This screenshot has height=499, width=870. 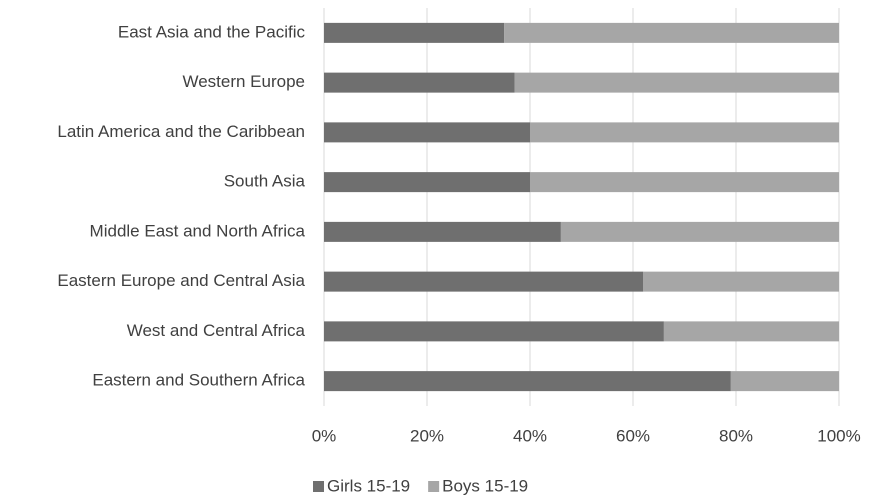 What do you see at coordinates (633, 435) in the screenshot?
I see `x-tick-label: 60%` at bounding box center [633, 435].